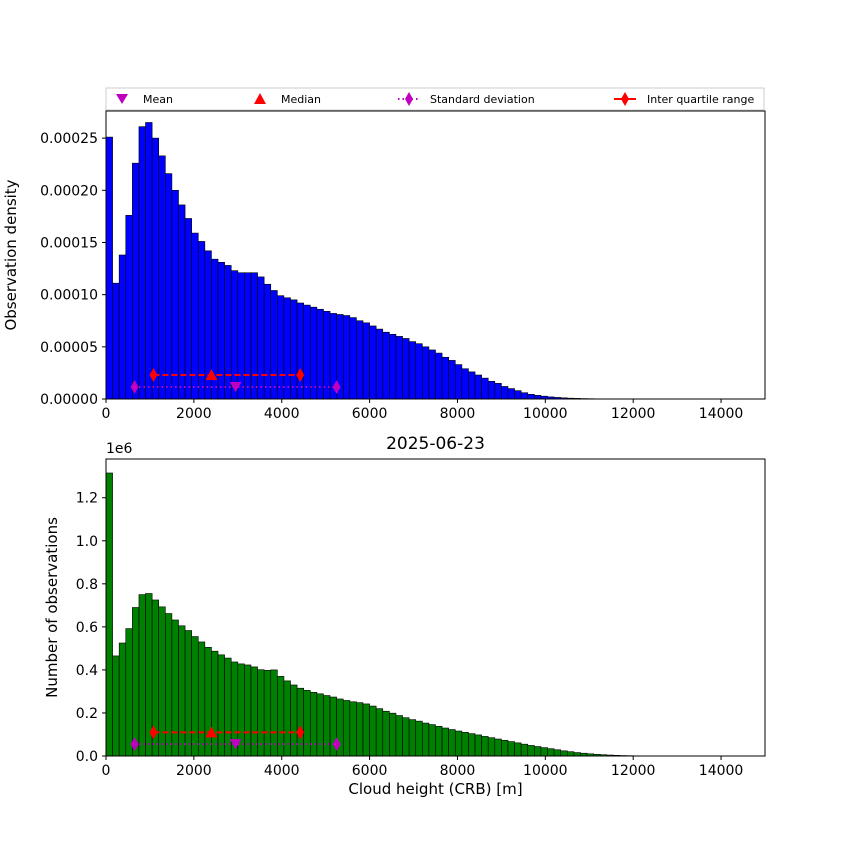  I want to click on legend-median-label: Median, so click(301, 99).